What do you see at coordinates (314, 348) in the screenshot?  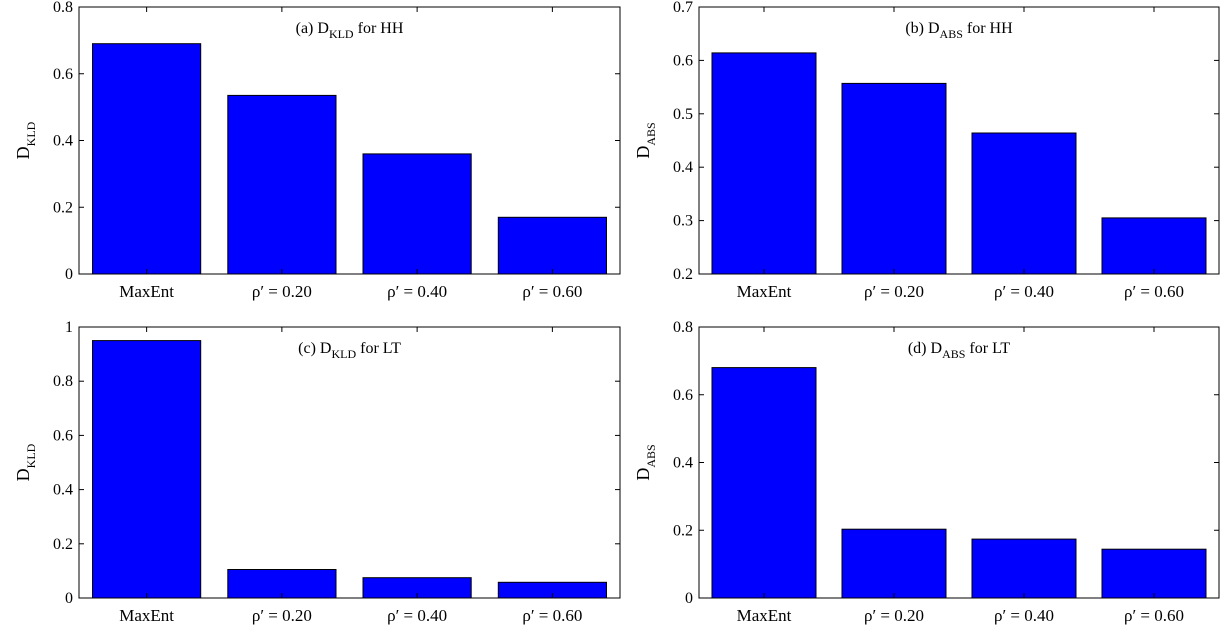 I see `chart-title-main: (c) D` at bounding box center [314, 348].